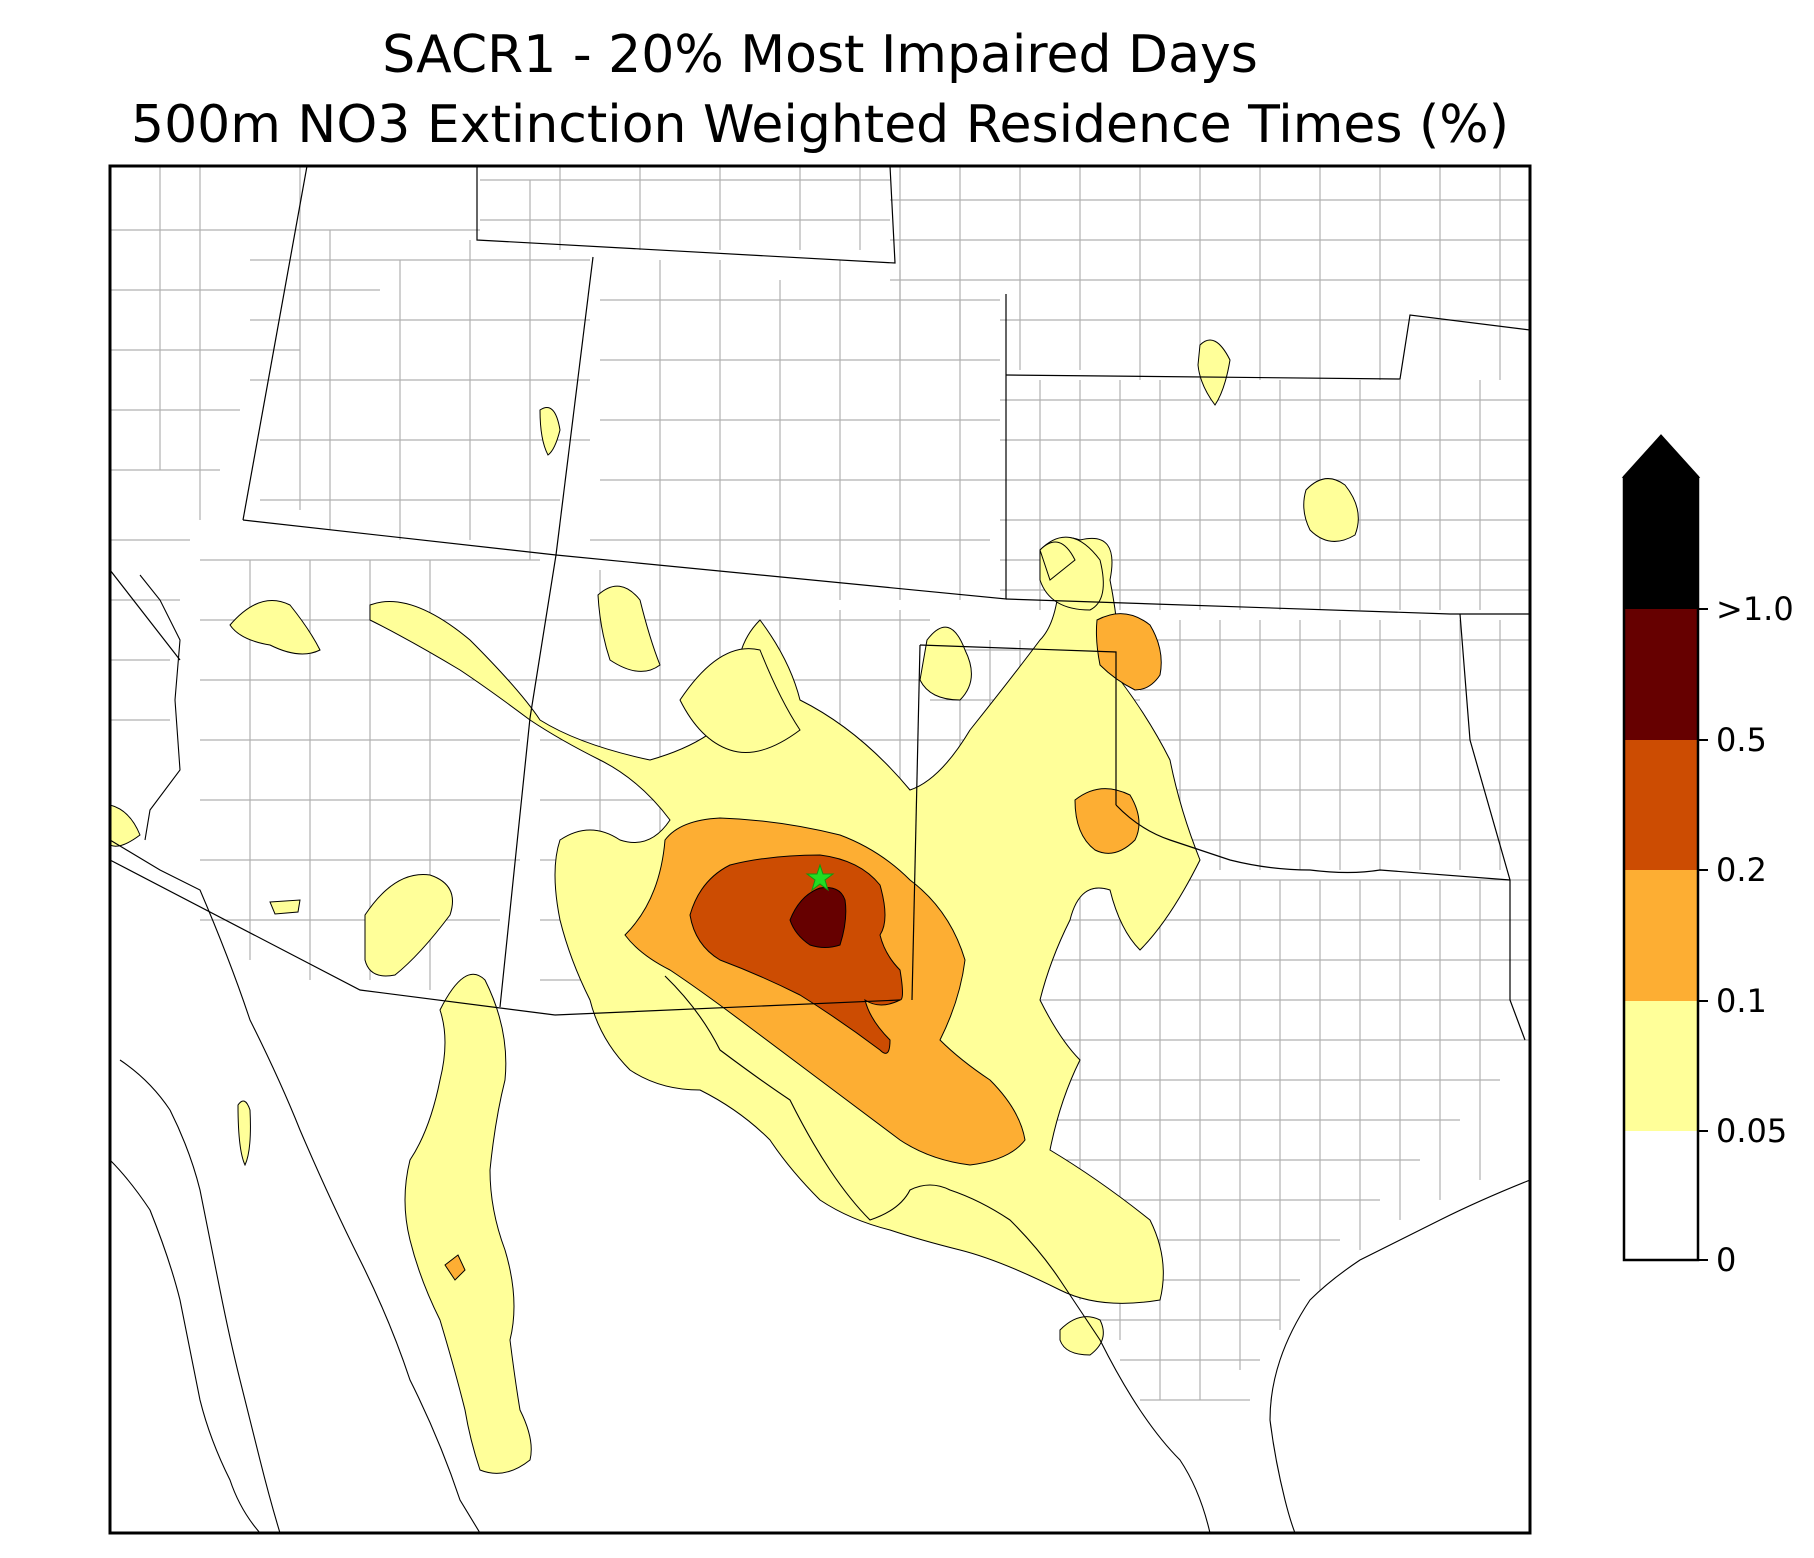 Image resolution: width=1814 pixels, height=1558 pixels. What do you see at coordinates (1661, 456) in the screenshot?
I see `colorbar-extend-arrow` at bounding box center [1661, 456].